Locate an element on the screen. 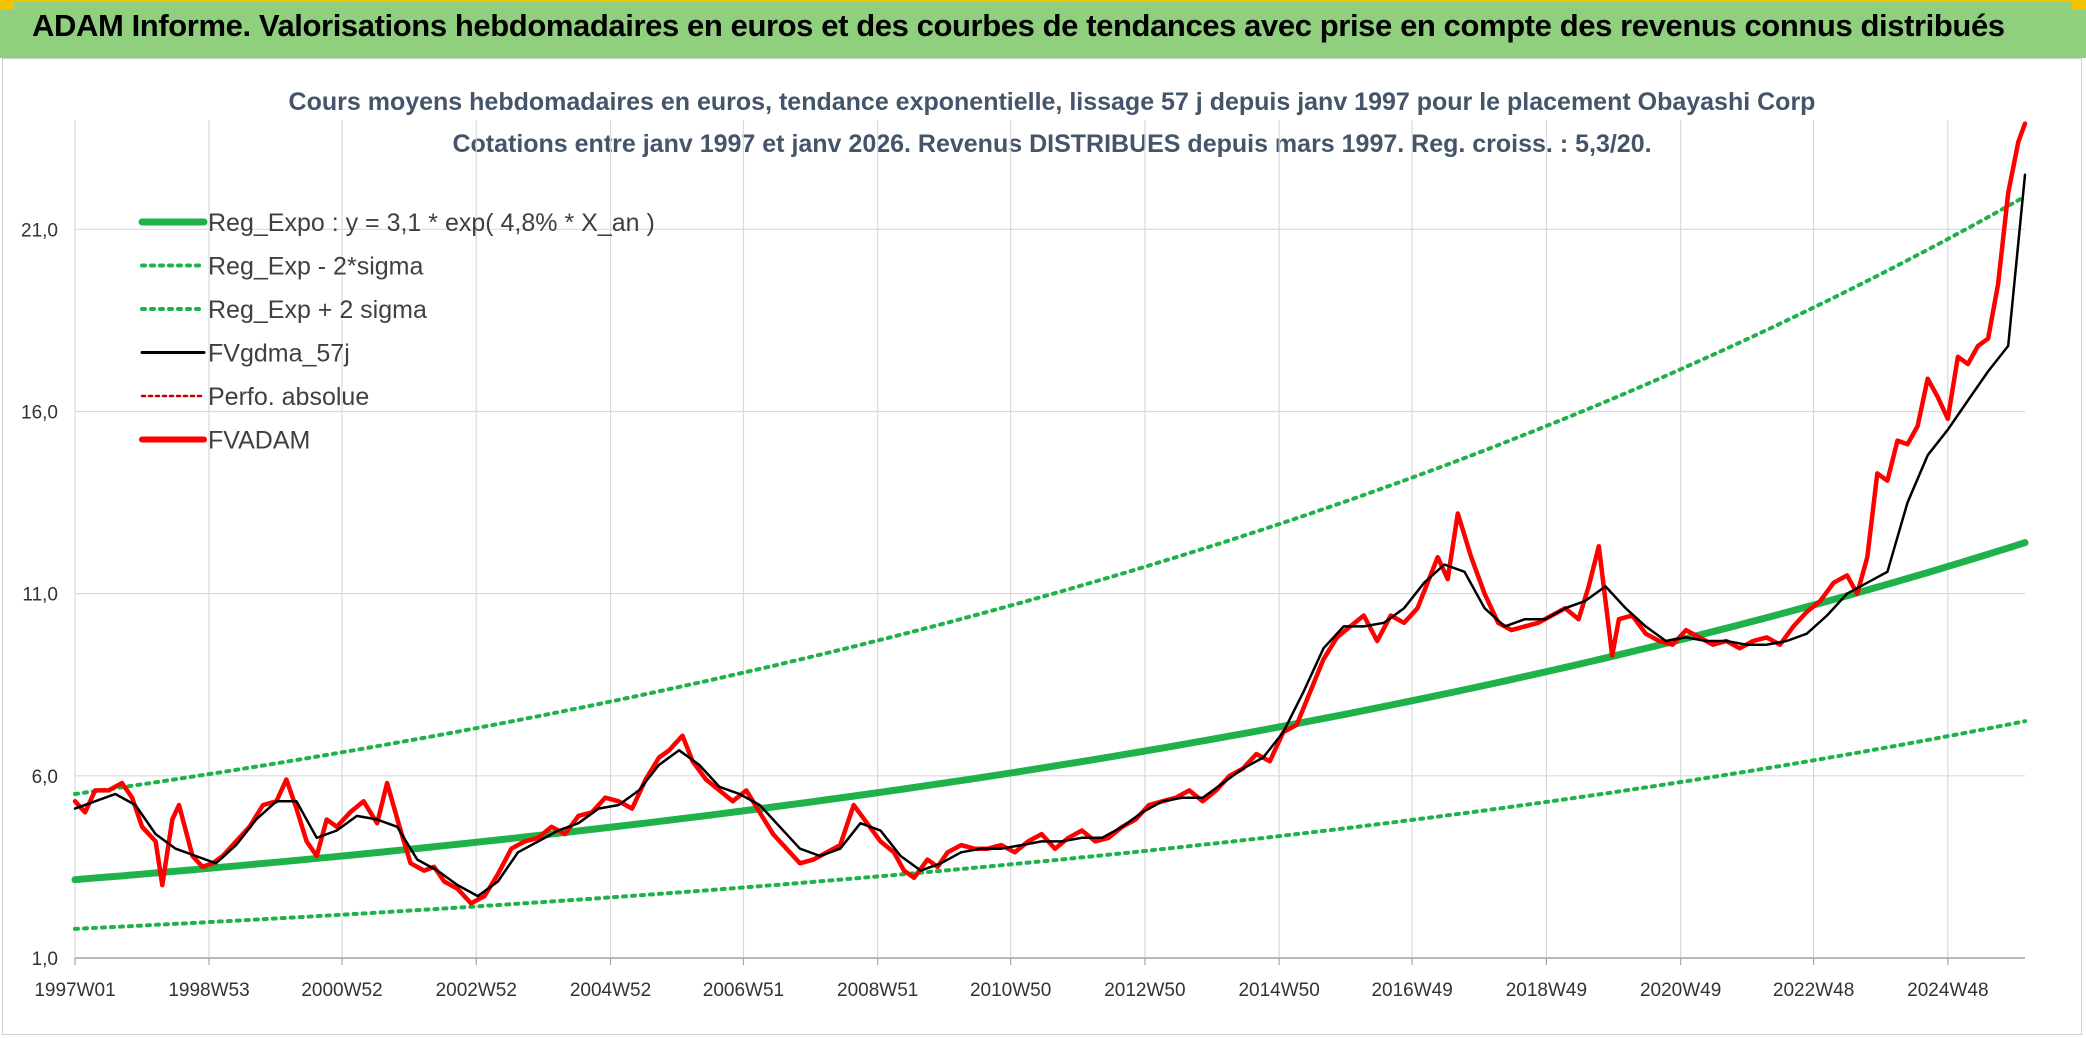 This screenshot has height=1038, width=2086. x-tick-label: 2002W52 is located at coordinates (476, 990).